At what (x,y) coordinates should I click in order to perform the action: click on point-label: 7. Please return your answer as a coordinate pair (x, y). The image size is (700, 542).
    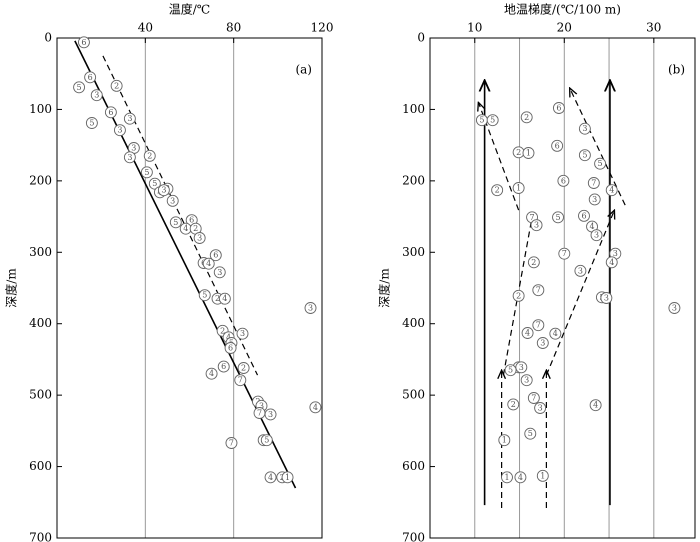
    Looking at the image, I should click on (240, 380).